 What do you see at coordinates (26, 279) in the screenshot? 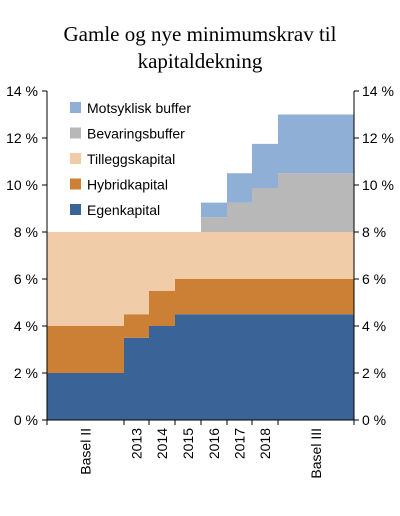
I see `y-tick-label-left-6: 6 %` at bounding box center [26, 279].